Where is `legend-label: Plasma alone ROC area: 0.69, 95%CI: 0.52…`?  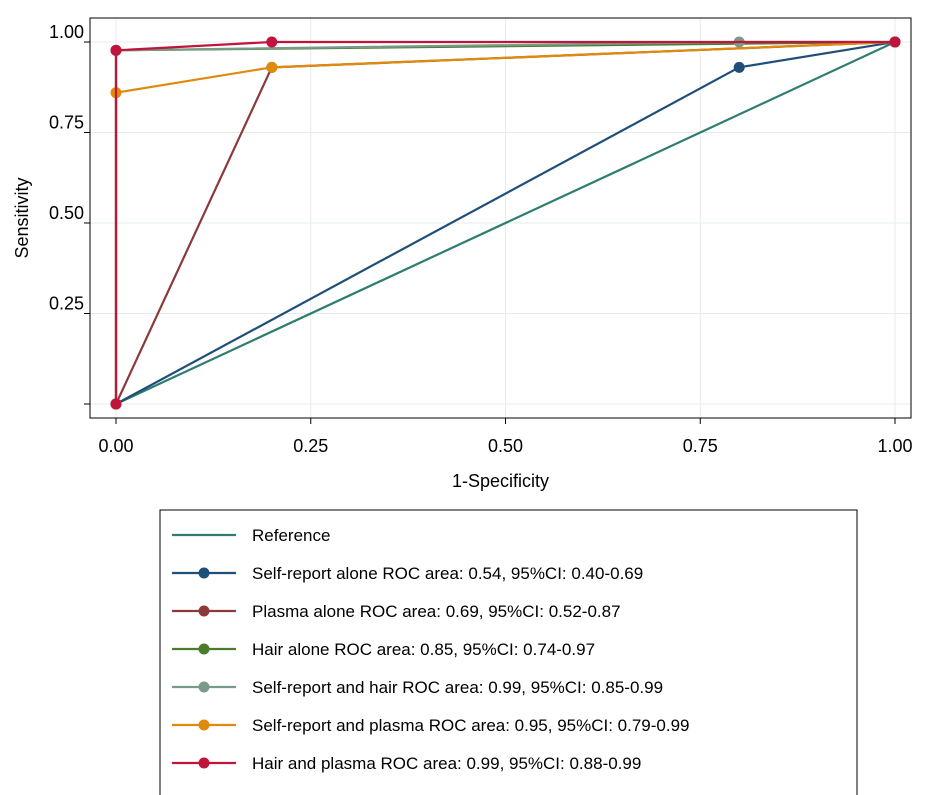 legend-label: Plasma alone ROC area: 0.69, 95%CI: 0.52… is located at coordinates (436, 611).